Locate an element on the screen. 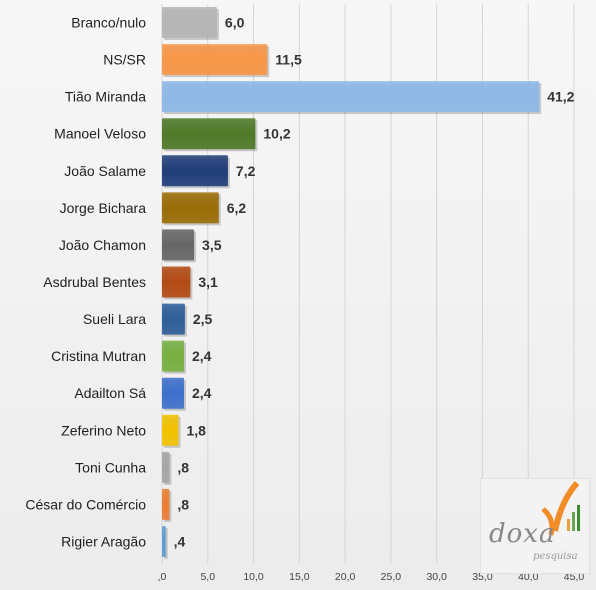  category-label: Adailton Sá is located at coordinates (110, 393).